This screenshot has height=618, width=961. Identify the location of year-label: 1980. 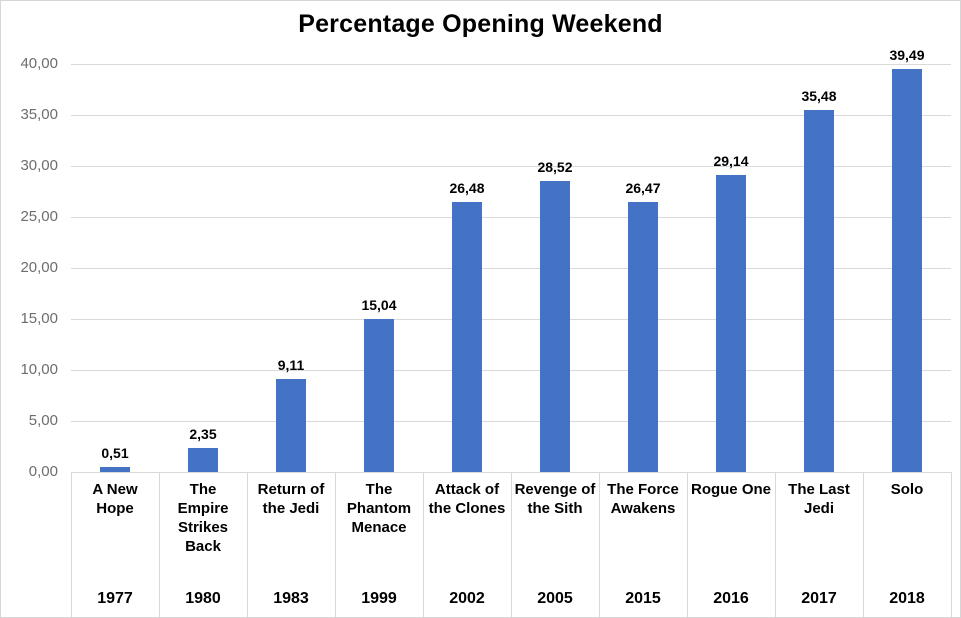
(203, 598).